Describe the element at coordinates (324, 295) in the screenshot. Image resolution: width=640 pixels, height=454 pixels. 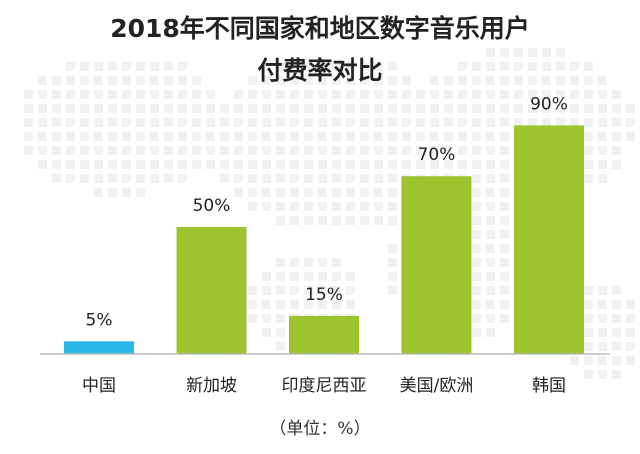
I see `bar-value-label-2: 15%` at that location.